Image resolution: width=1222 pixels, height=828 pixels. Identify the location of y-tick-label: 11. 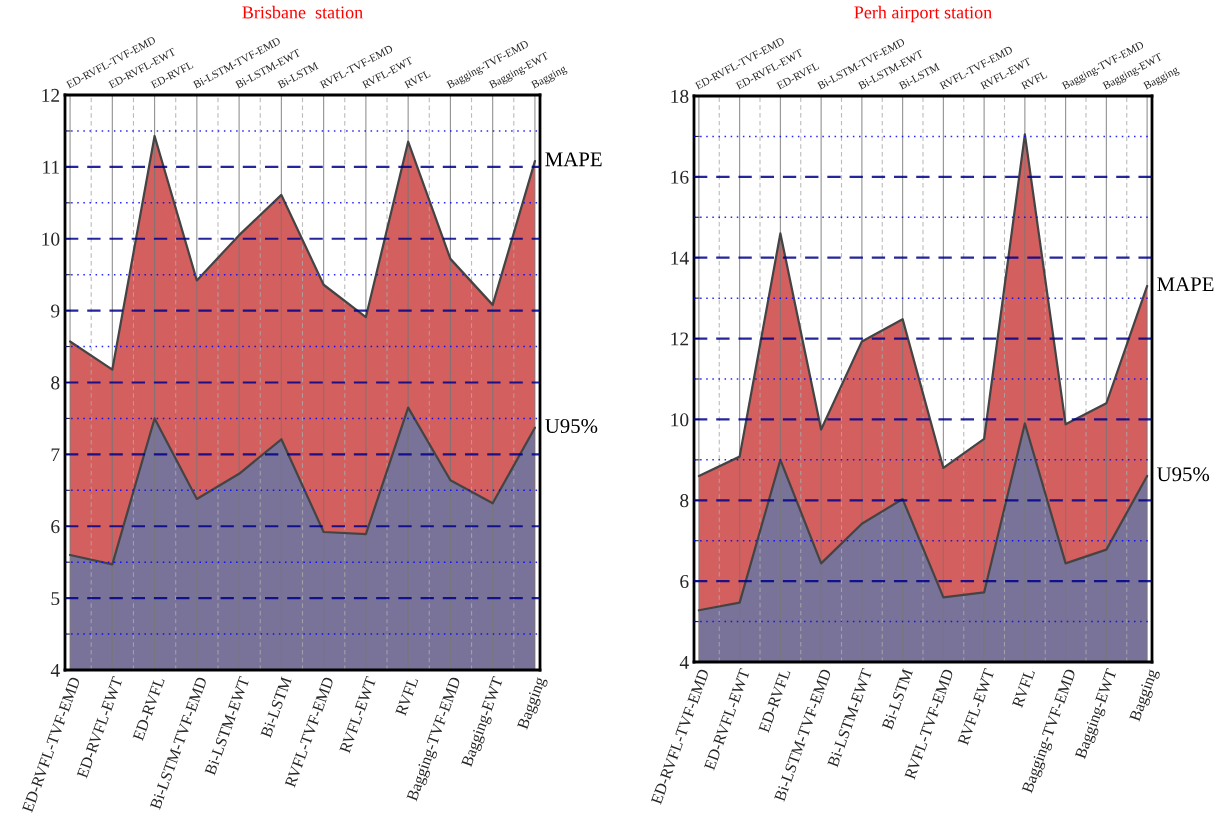
(51, 167).